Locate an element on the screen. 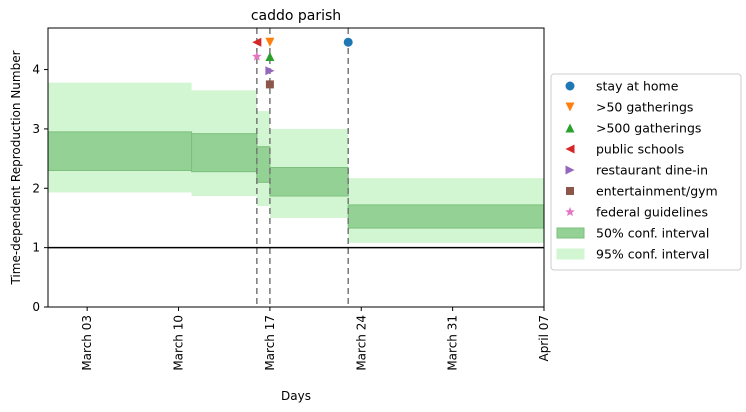 This screenshot has height=412, width=746. legend-label-0: stay at home is located at coordinates (637, 86).